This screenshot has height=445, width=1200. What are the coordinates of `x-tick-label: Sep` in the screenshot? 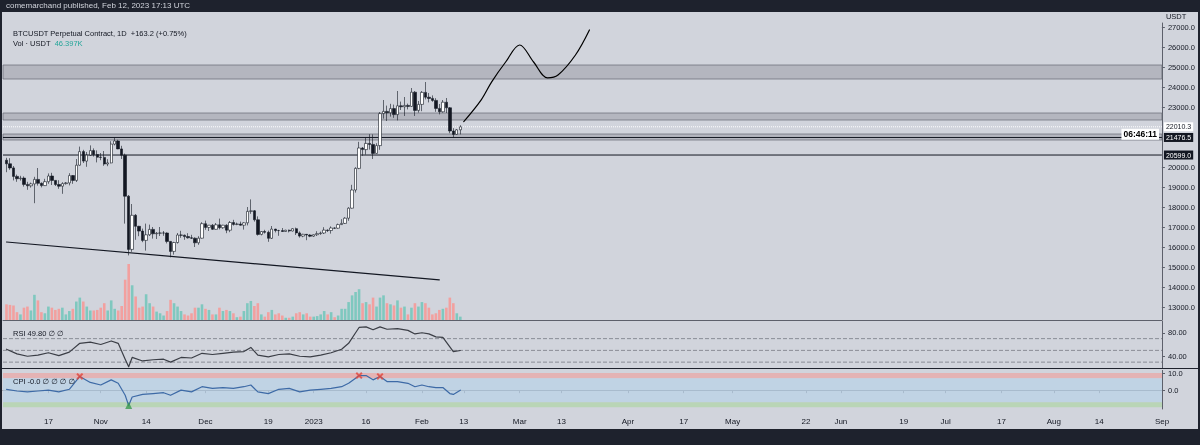 It's located at (1162, 421).